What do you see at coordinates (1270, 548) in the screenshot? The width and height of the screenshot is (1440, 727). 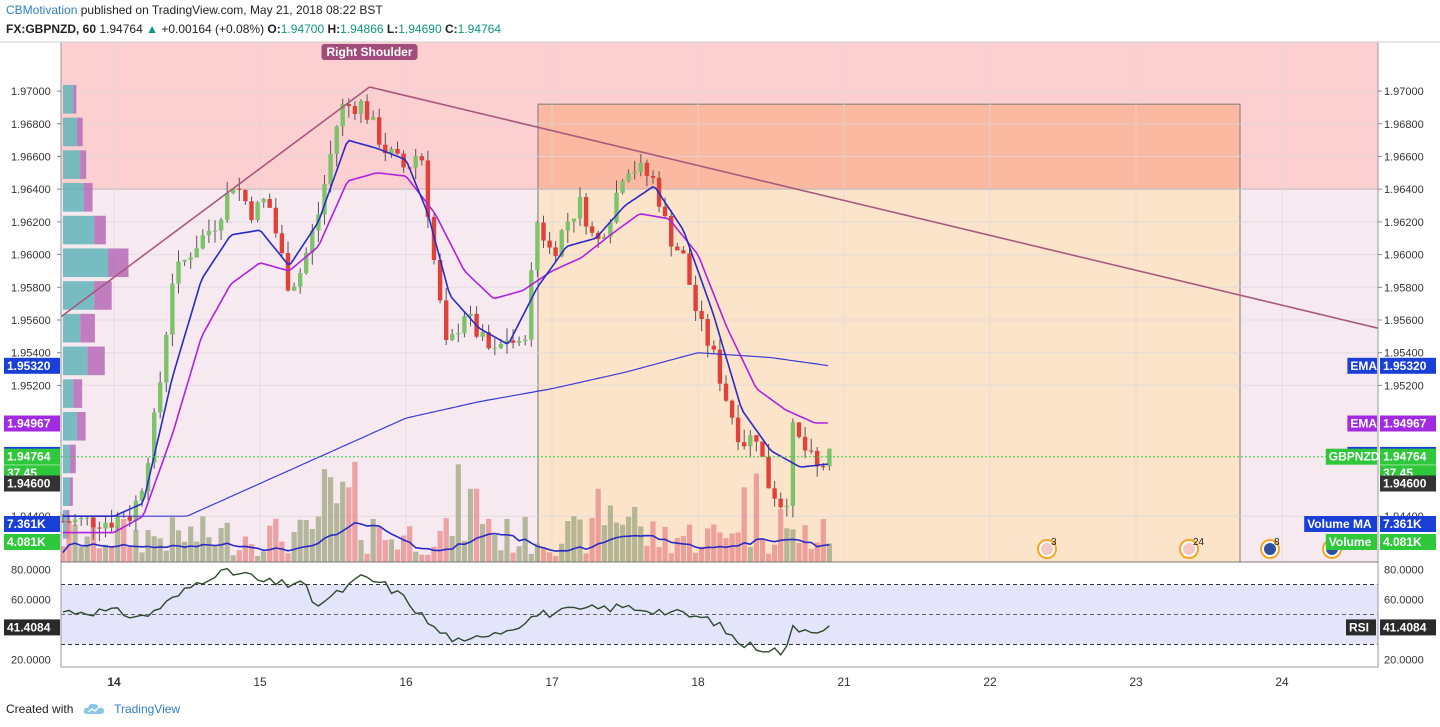 I see `event-flag-icon: 8` at bounding box center [1270, 548].